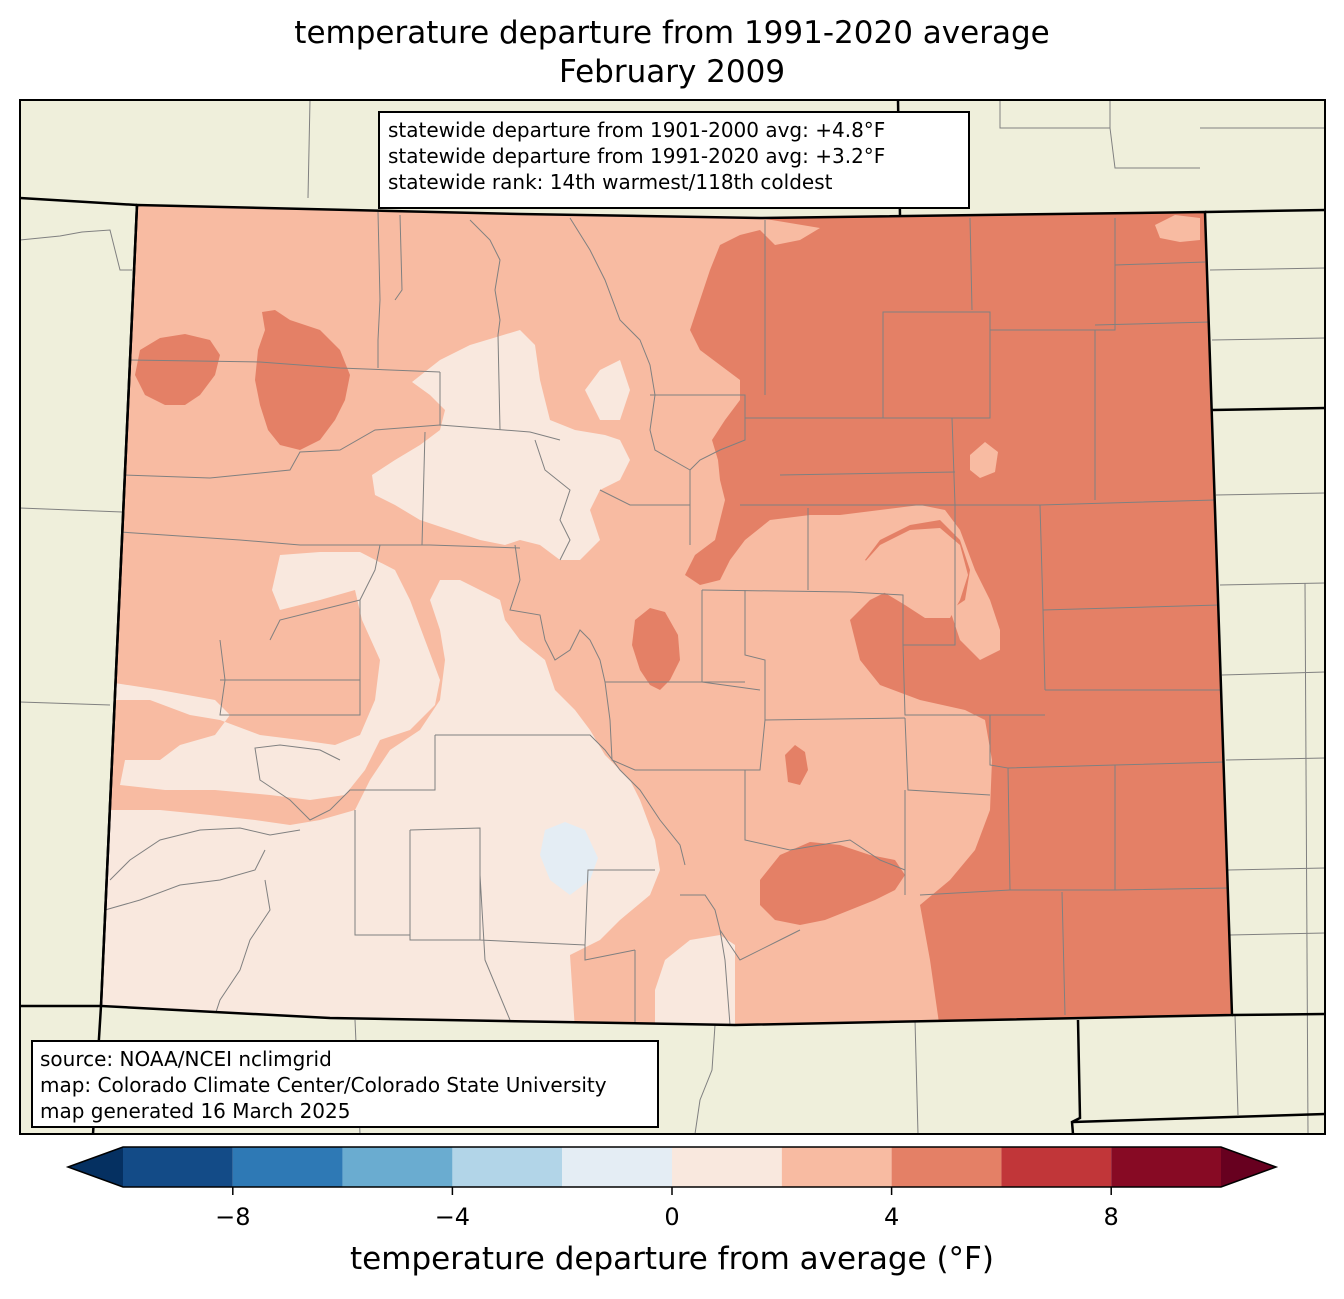 This screenshot has height=1299, width=1344. I want to click on colorbar, so click(672, 1170).